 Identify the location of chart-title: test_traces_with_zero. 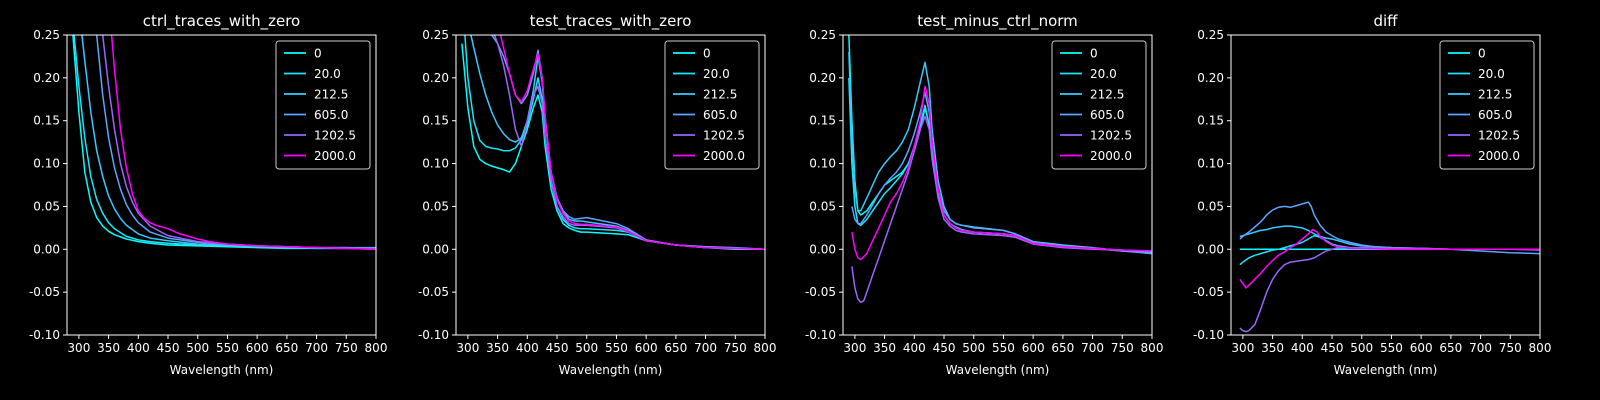
(611, 21).